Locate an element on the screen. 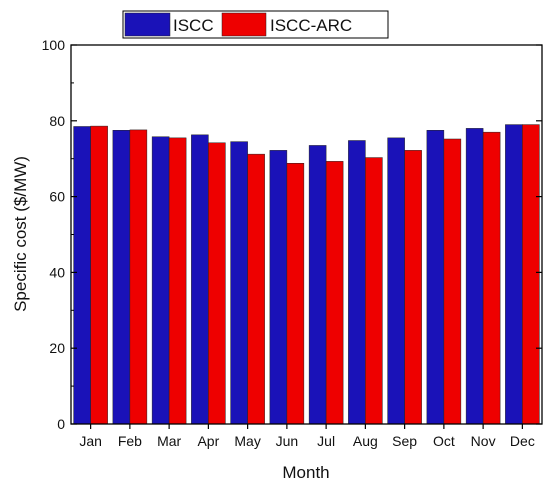 This screenshot has height=489, width=550. bar-iscc-arc-feb is located at coordinates (138, 277).